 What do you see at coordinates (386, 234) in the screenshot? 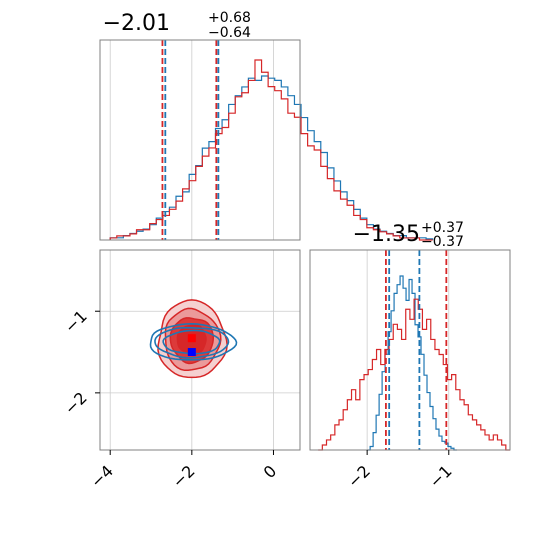
I see `hist-right-title: −1.35` at bounding box center [386, 234].